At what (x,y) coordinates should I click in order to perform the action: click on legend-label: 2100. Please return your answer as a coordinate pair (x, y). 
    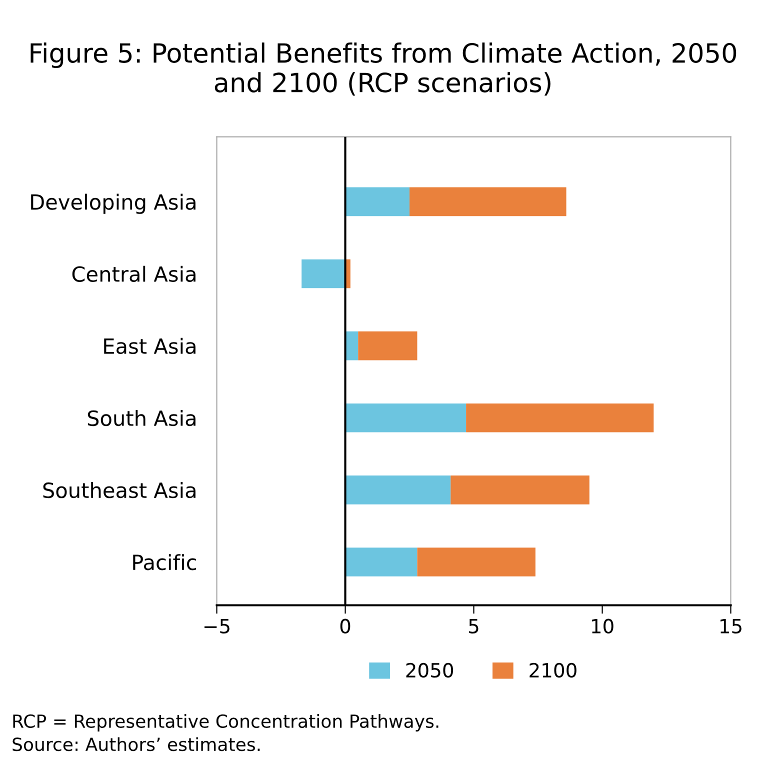
    Looking at the image, I should click on (553, 670).